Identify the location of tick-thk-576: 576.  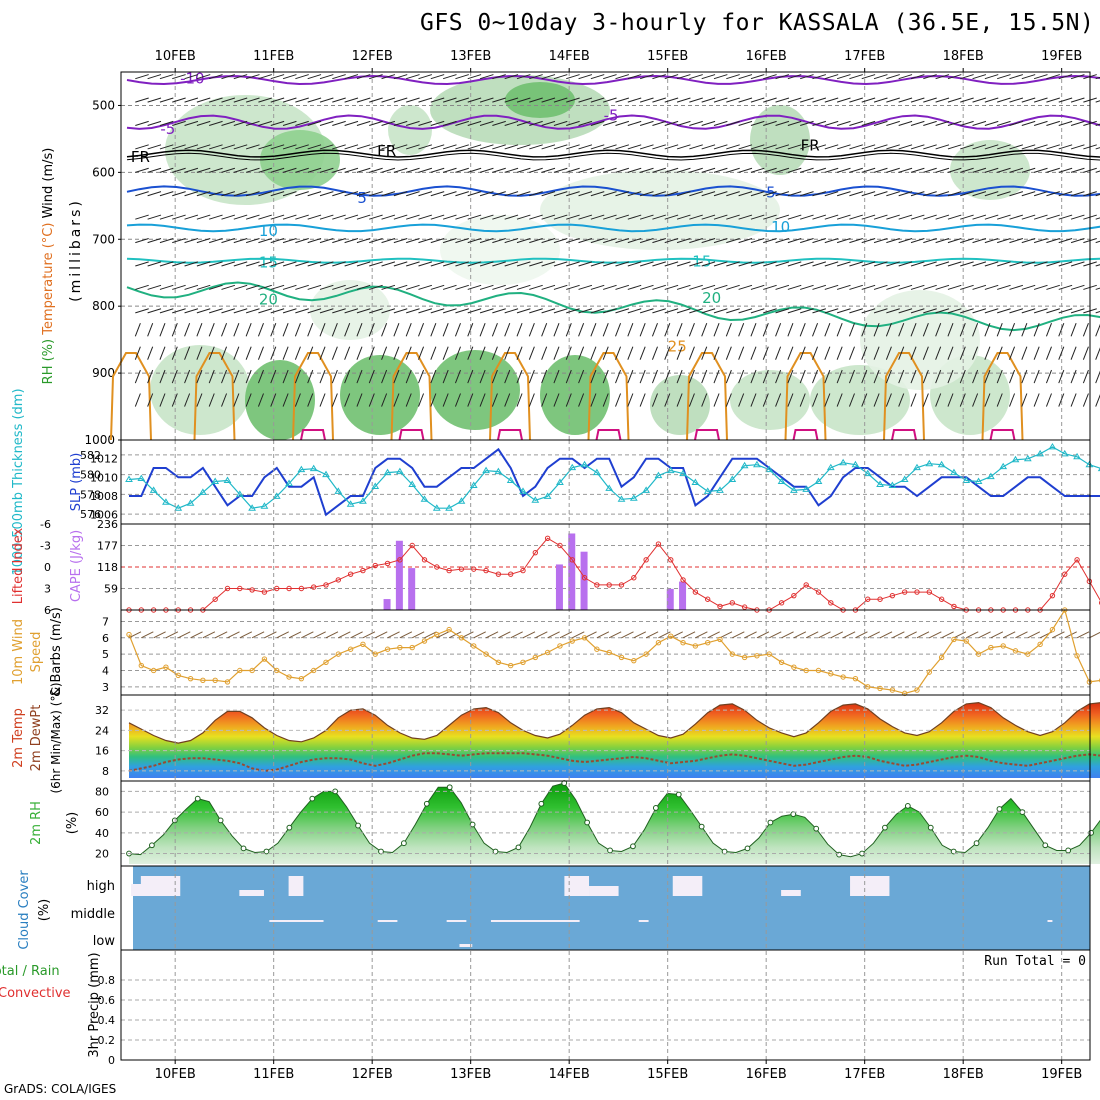
(90, 514).